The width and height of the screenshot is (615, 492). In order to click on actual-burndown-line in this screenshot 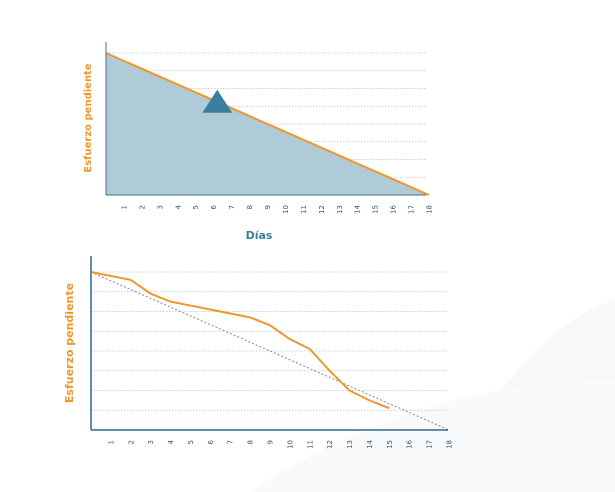, I will do `click(240, 340)`.